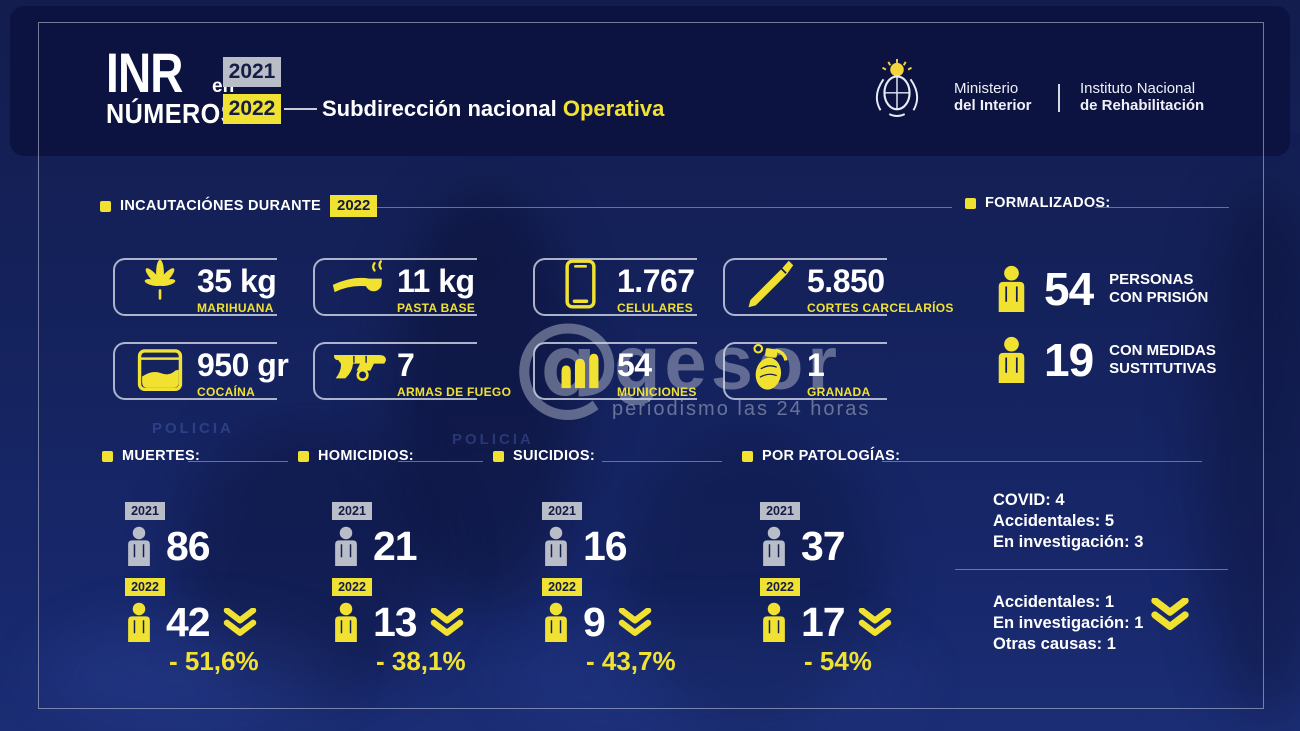 Image resolution: width=1300 pixels, height=731 pixels. What do you see at coordinates (395, 621) in the screenshot?
I see `stat-value-2022: 13` at bounding box center [395, 621].